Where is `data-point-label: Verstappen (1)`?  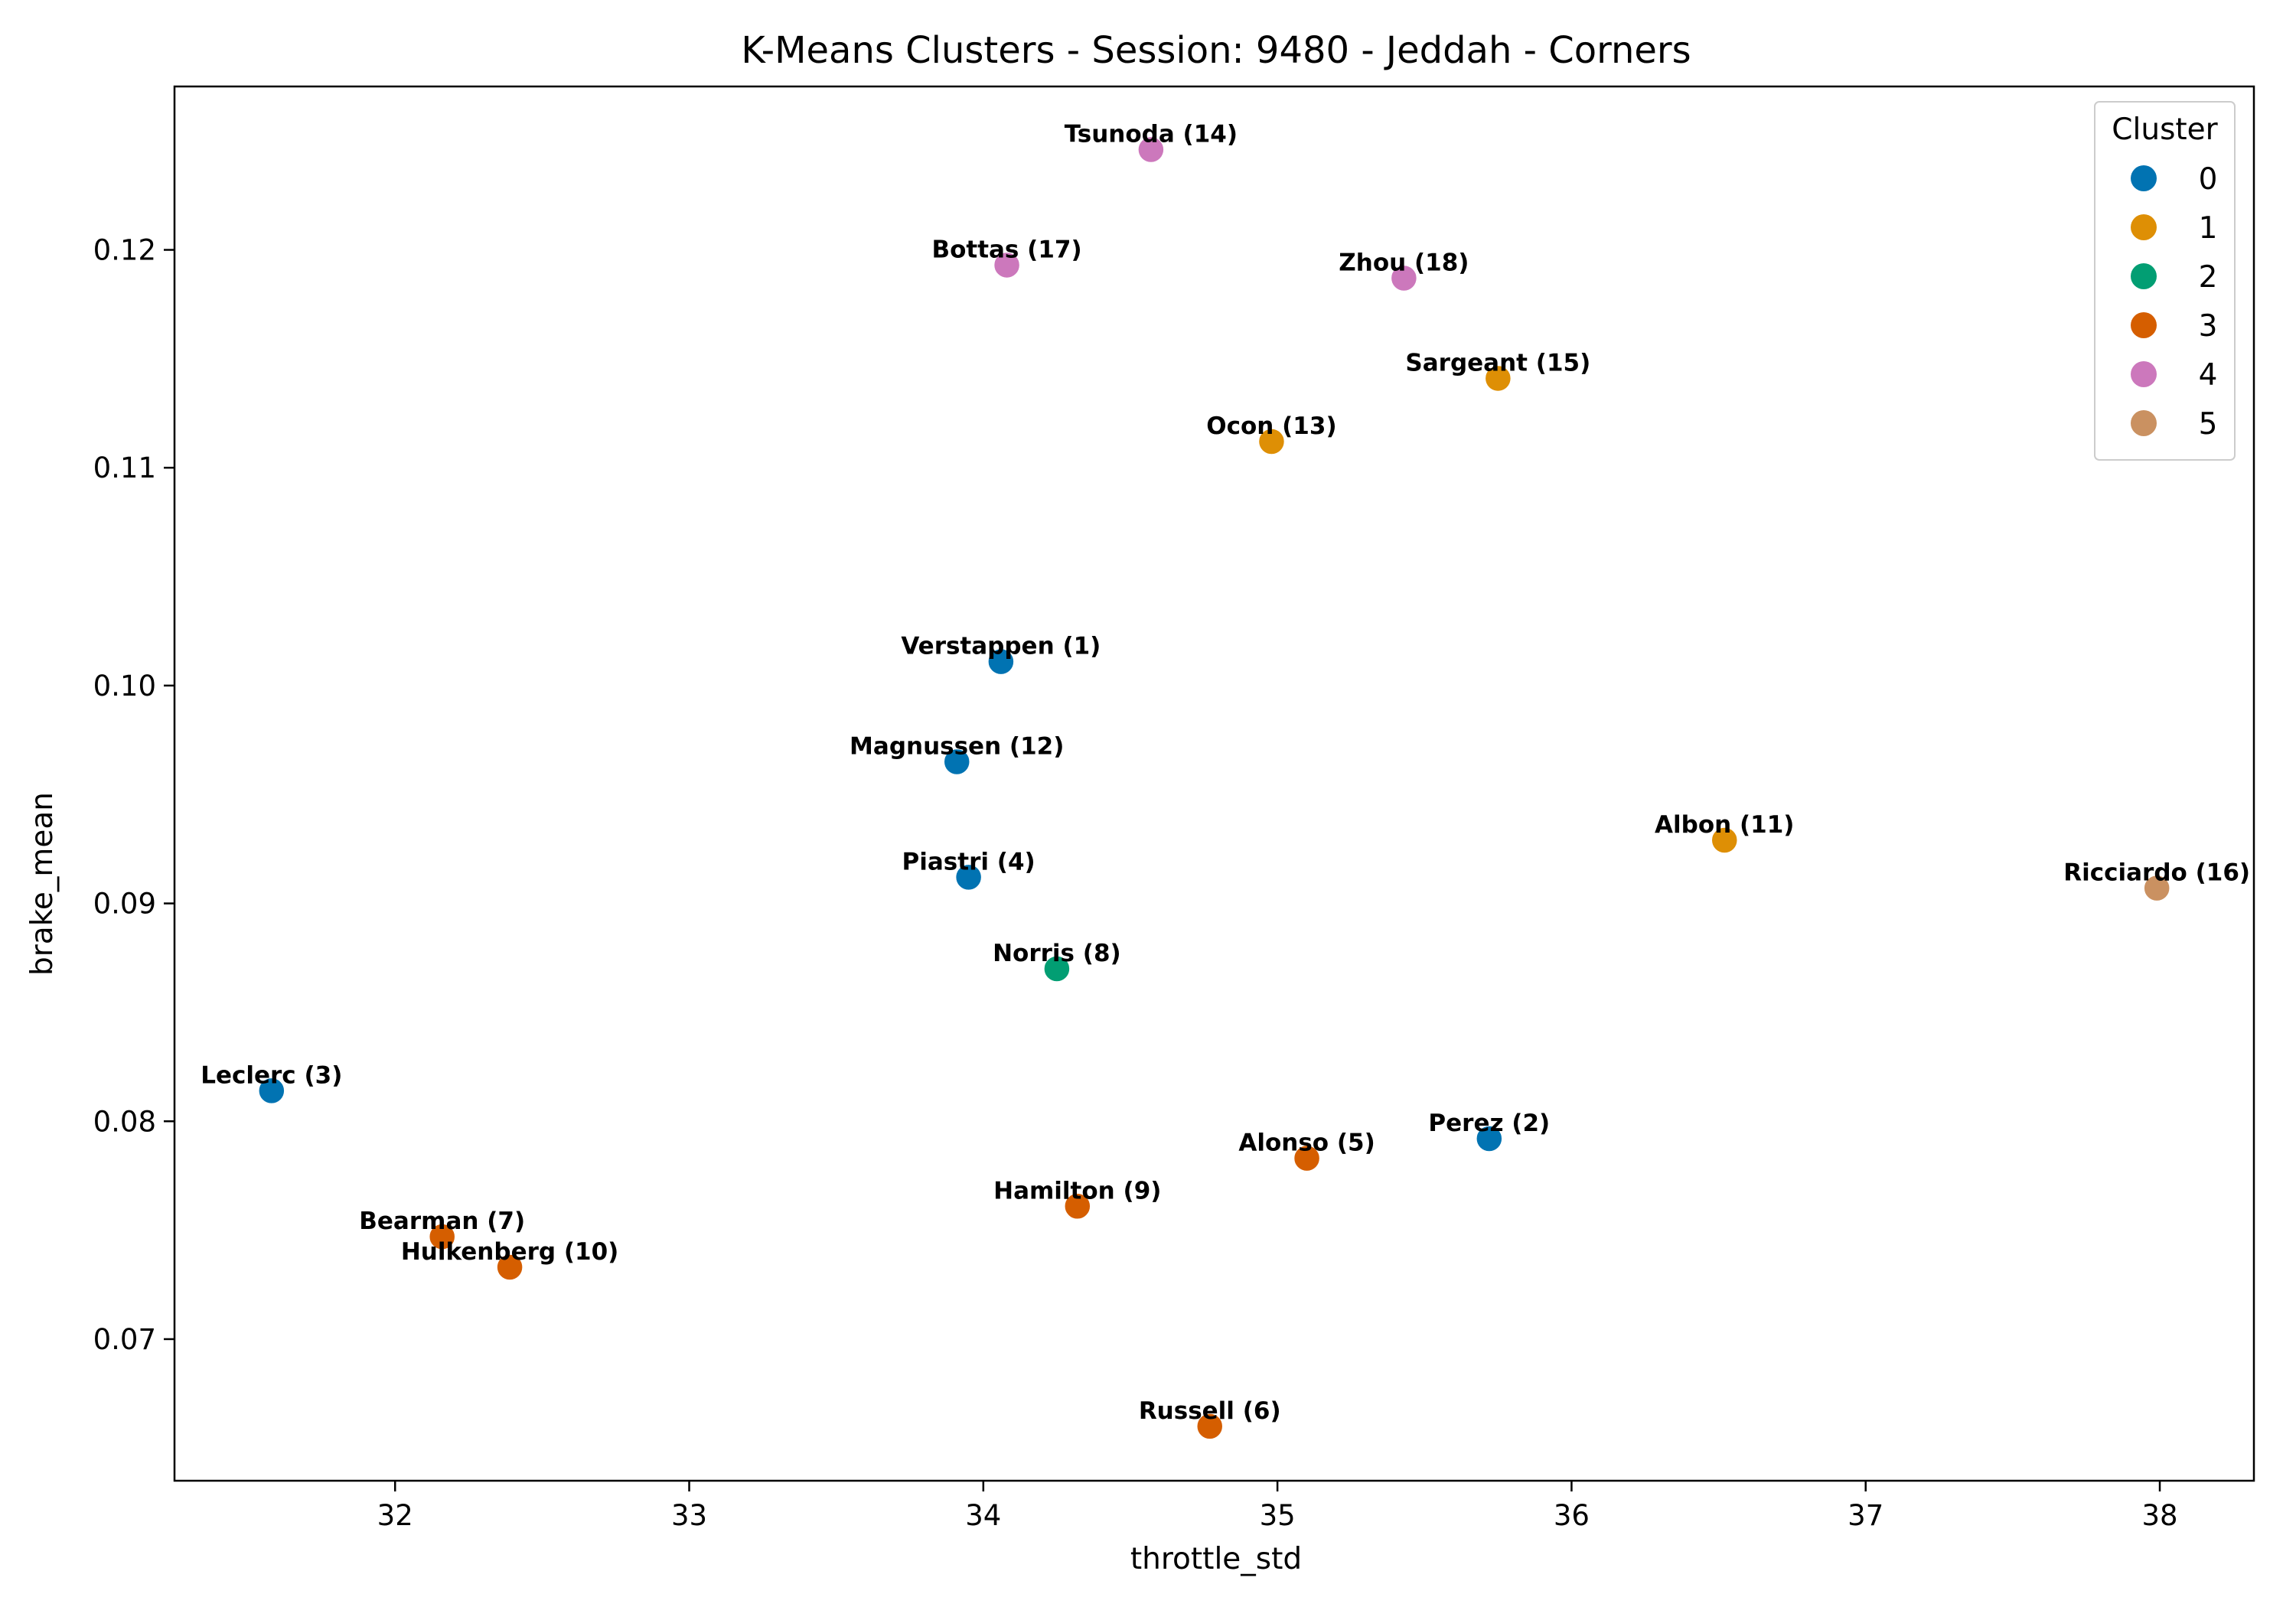
data-point-label: Verstappen (1) is located at coordinates (1001, 646).